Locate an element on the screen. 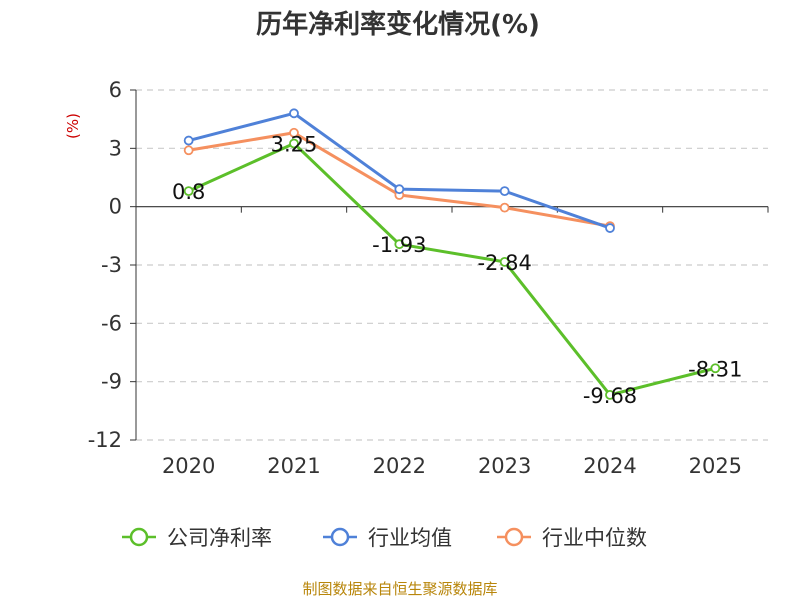 The height and width of the screenshot is (600, 800). data-label: -9.68 is located at coordinates (610, 396).